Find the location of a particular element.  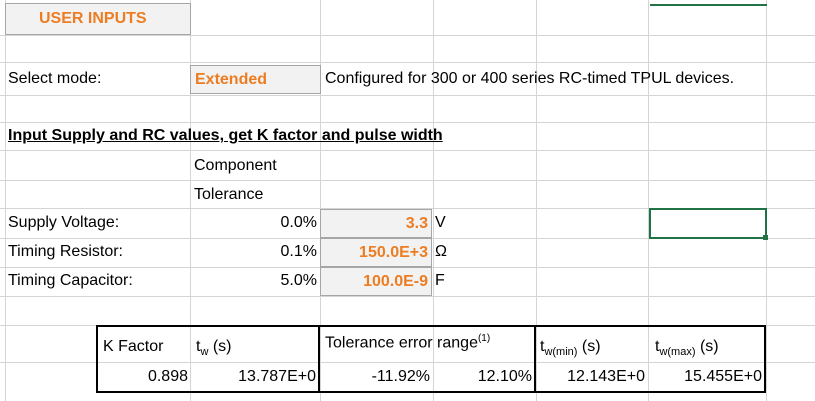

footnote-ref: (1) is located at coordinates (484, 338).